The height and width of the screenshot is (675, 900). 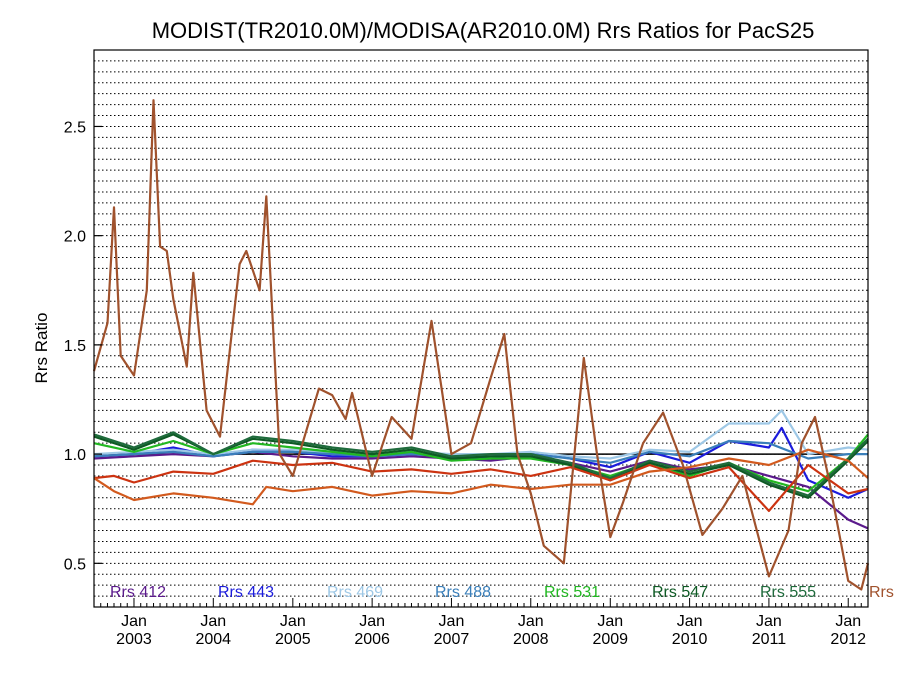 What do you see at coordinates (881, 592) in the screenshot?
I see `legend-label: Rrs` at bounding box center [881, 592].